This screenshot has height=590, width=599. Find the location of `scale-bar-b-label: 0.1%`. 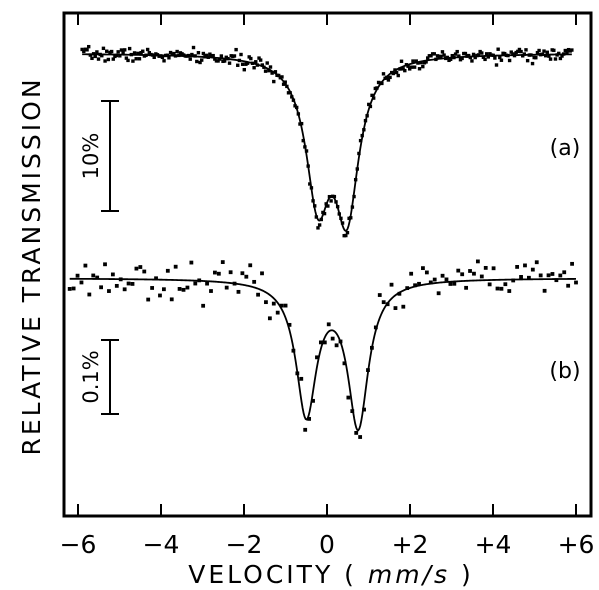

scale-bar-b-label: 0.1% is located at coordinates (91, 376).